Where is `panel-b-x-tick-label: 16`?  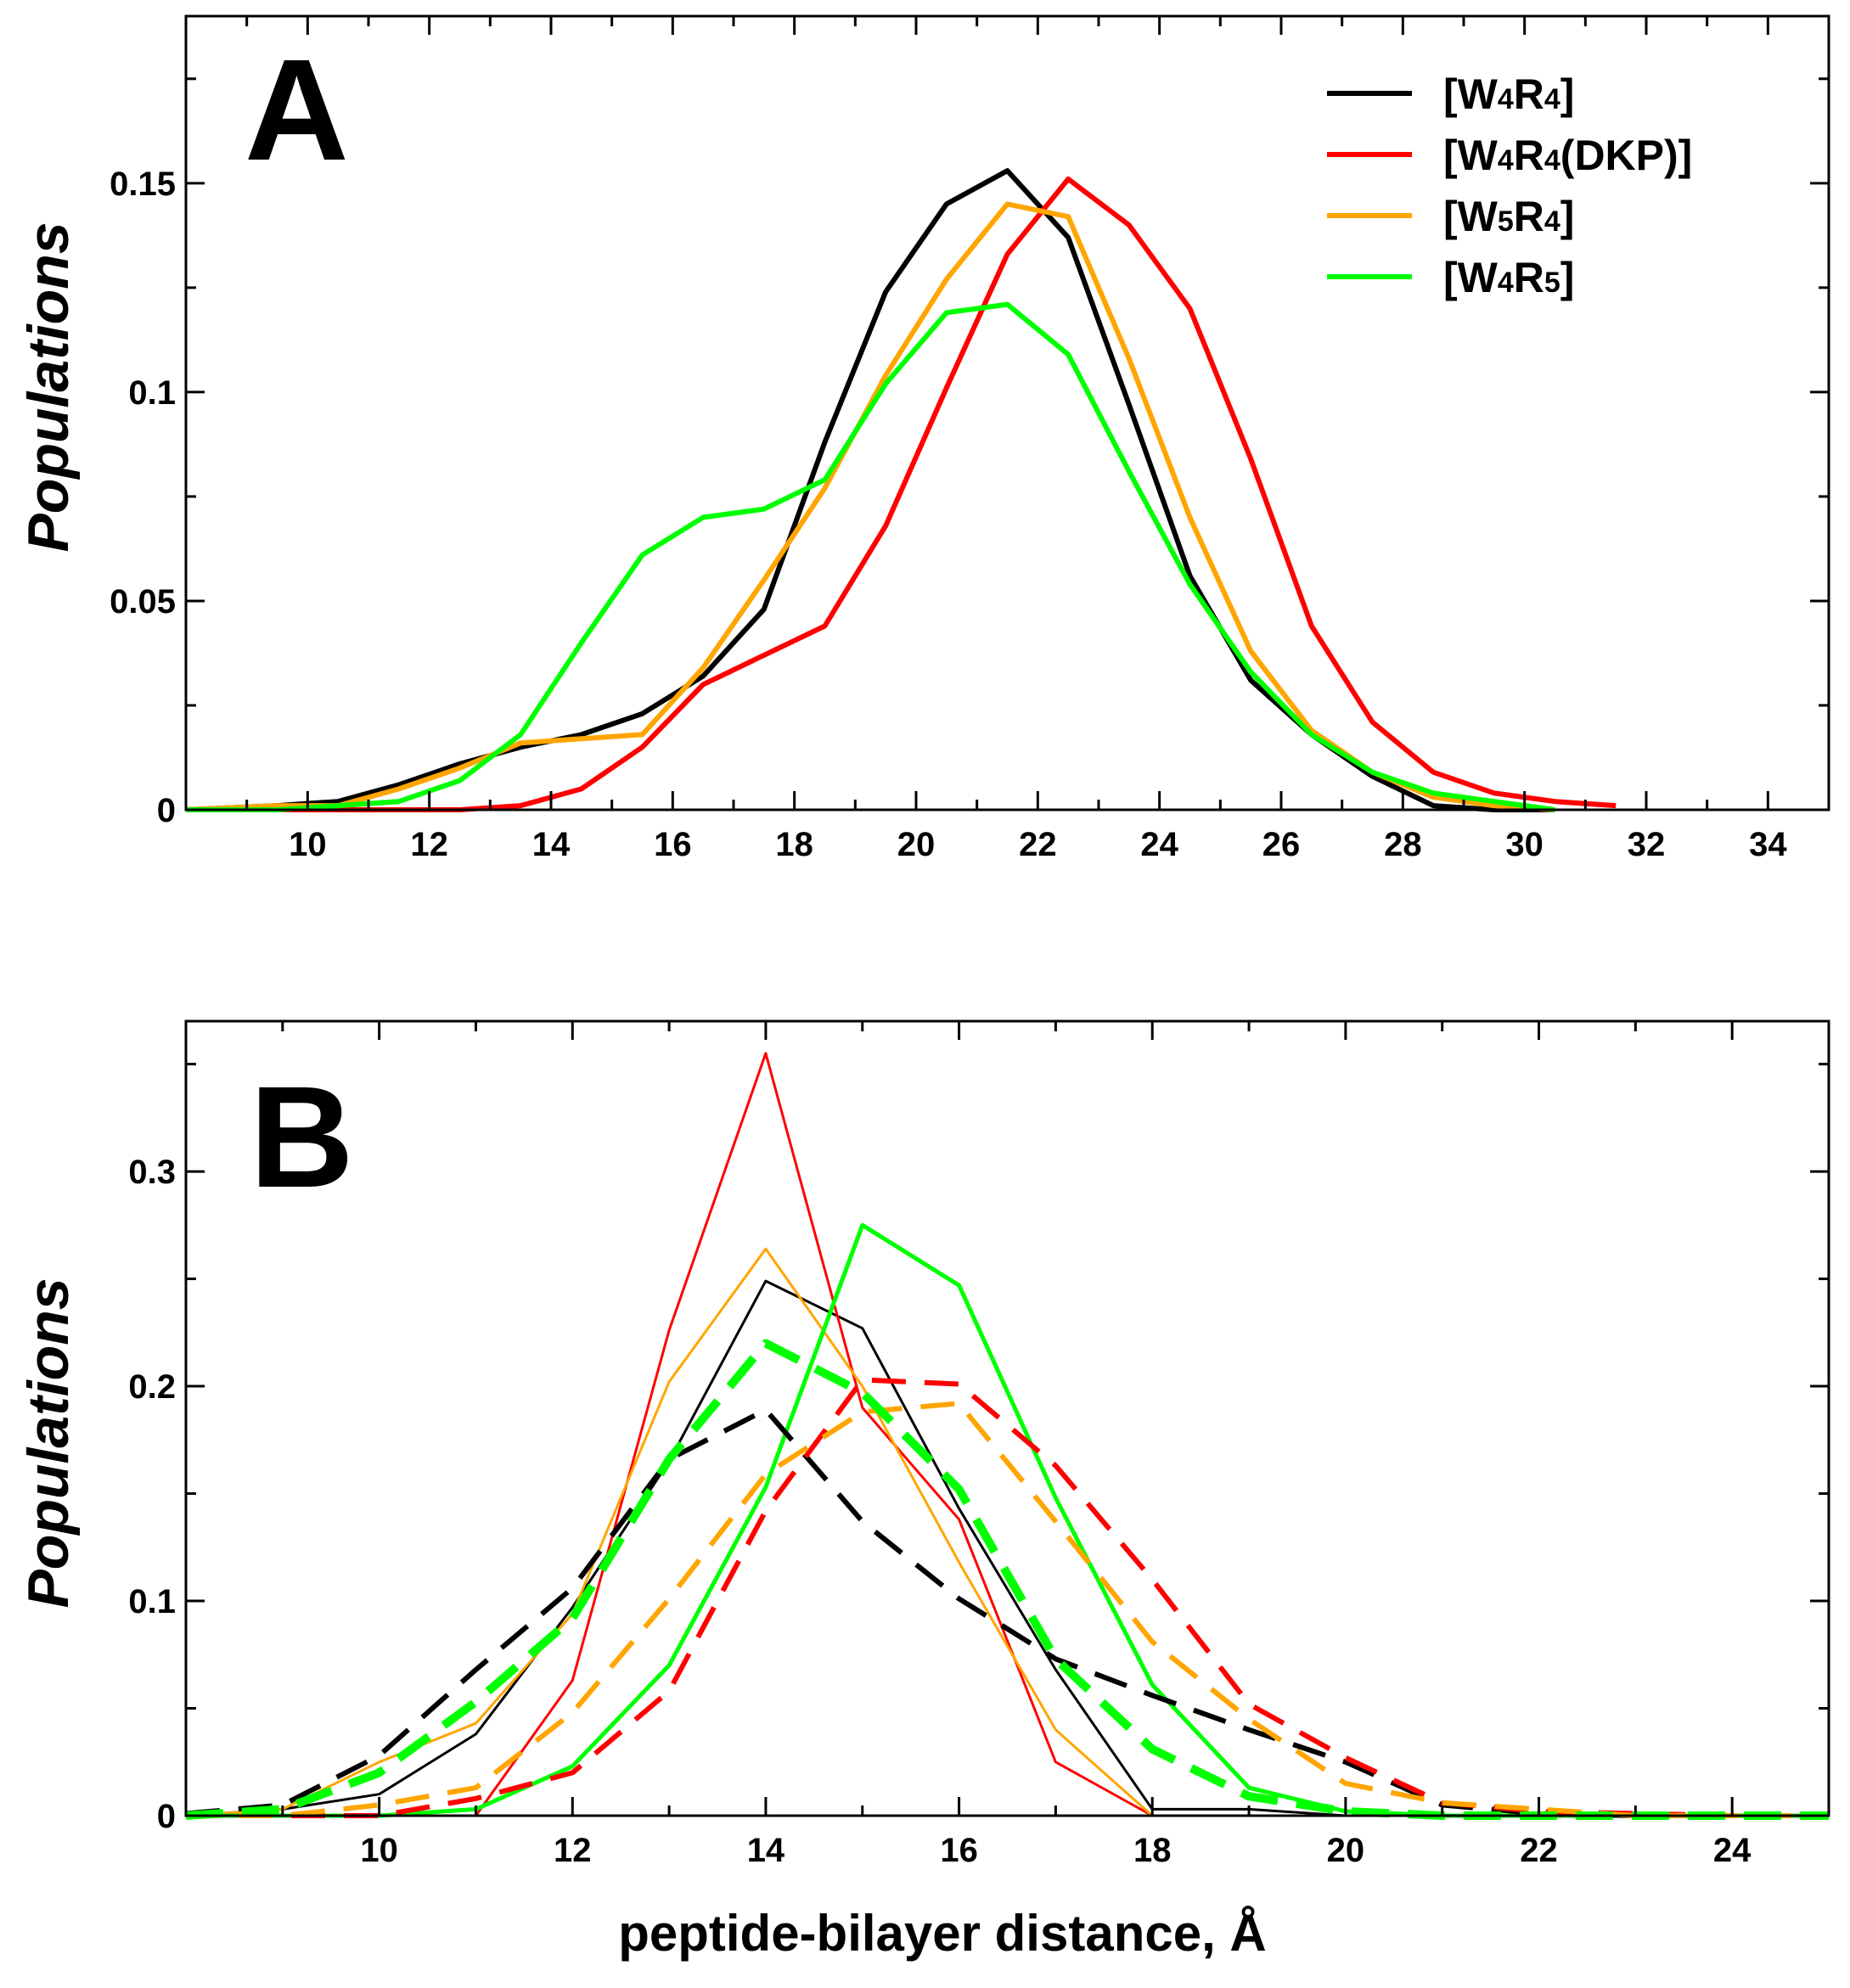
panel-b-x-tick-label: 16 is located at coordinates (959, 1850).